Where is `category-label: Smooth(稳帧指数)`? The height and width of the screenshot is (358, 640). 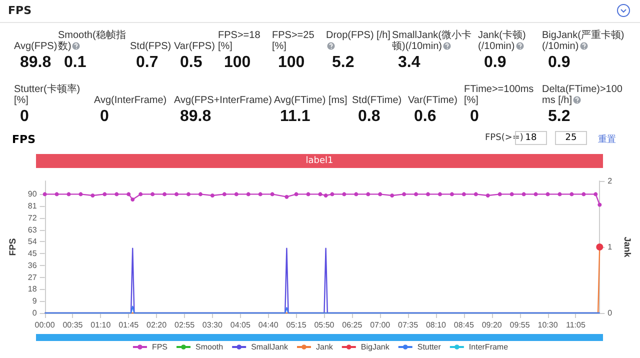
category-label: Smooth(稳帧指数) is located at coordinates (92, 41).